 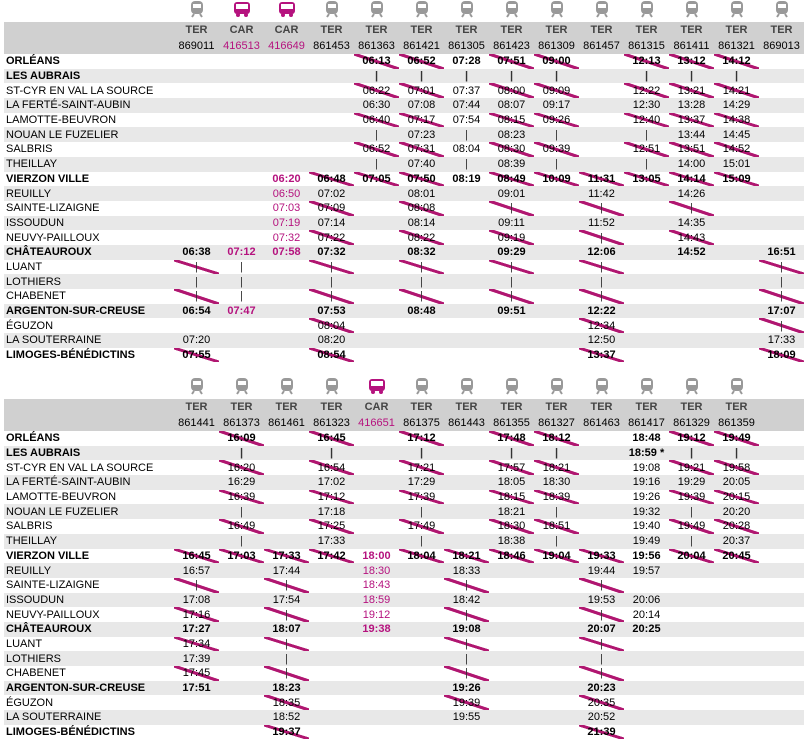 I want to click on time-cell: 08:07, so click(x=511, y=105).